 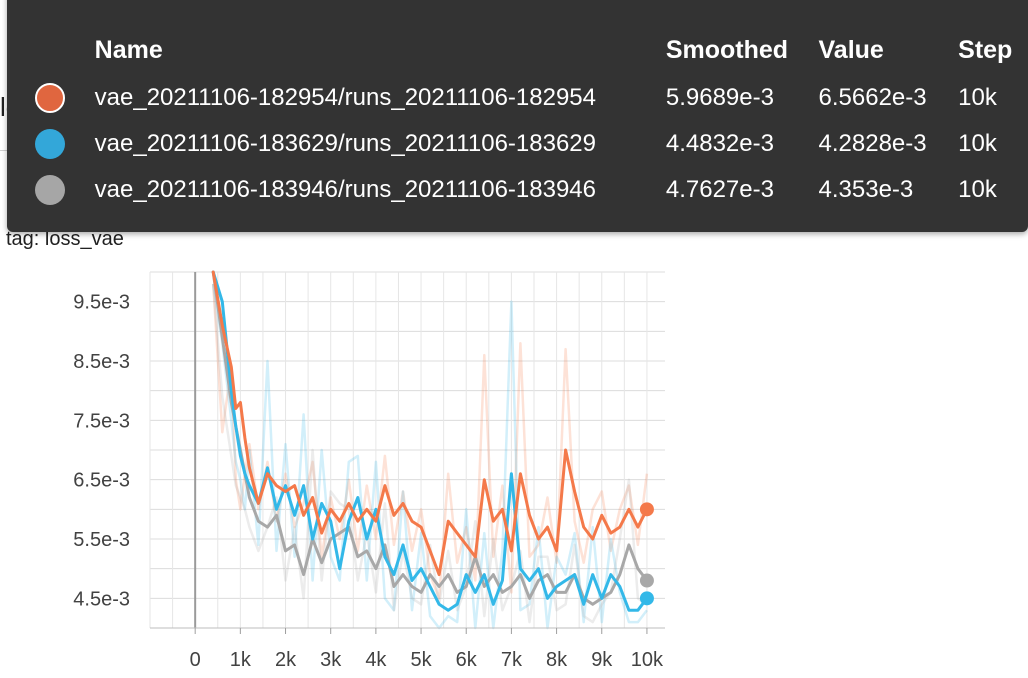 What do you see at coordinates (286, 660) in the screenshot?
I see `x-tick-label: 2k` at bounding box center [286, 660].